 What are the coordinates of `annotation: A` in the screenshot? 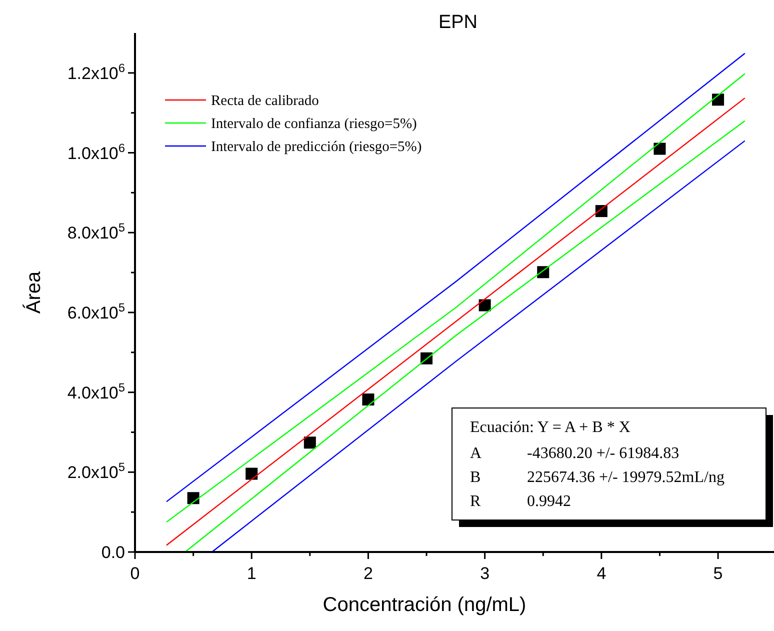 It's located at (476, 453).